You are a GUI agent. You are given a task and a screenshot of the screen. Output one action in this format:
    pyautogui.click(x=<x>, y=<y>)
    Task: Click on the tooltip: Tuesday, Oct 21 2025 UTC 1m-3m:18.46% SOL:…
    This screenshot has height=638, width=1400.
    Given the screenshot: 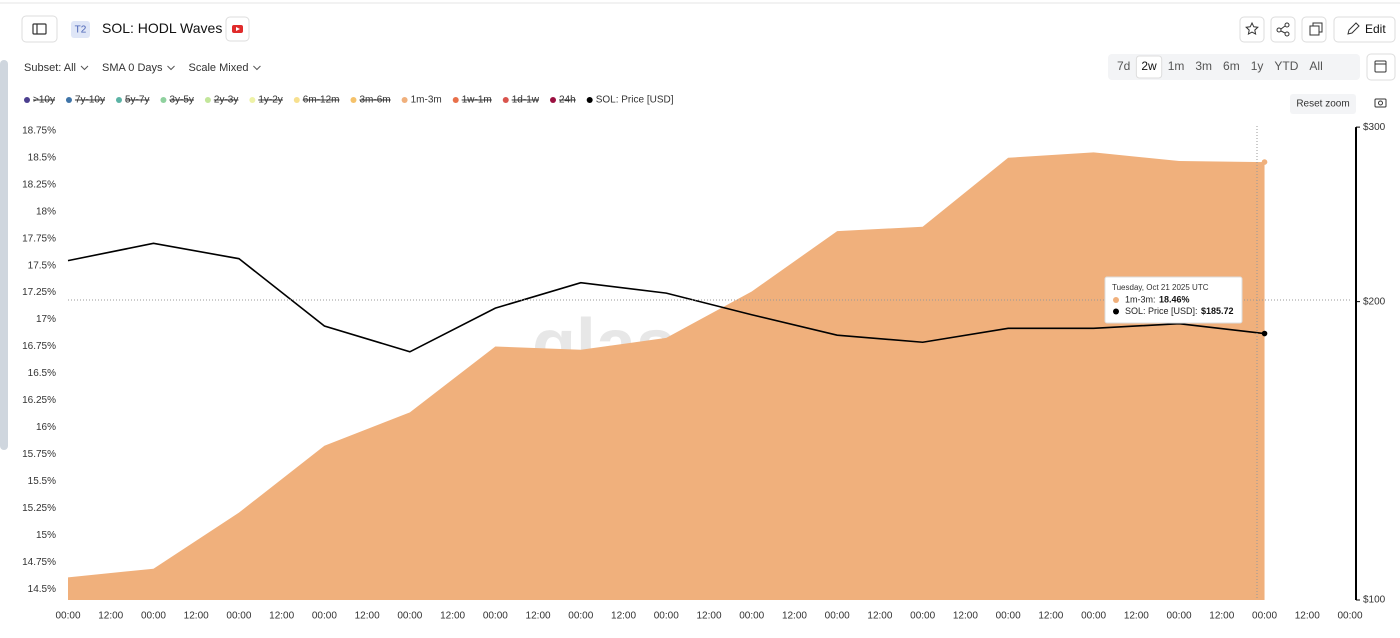 What is the action you would take?
    pyautogui.click(x=1173, y=300)
    